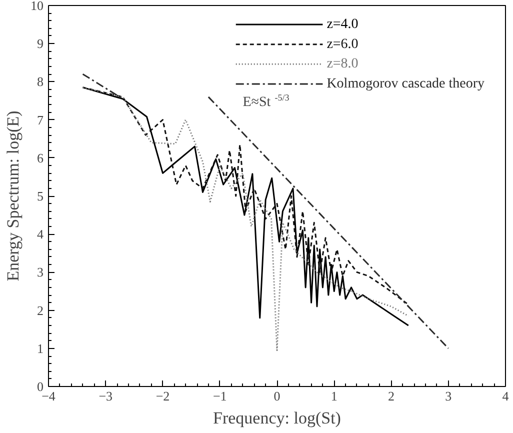 This screenshot has height=433, width=513. I want to click on y-tick-label: 0, so click(40, 386).